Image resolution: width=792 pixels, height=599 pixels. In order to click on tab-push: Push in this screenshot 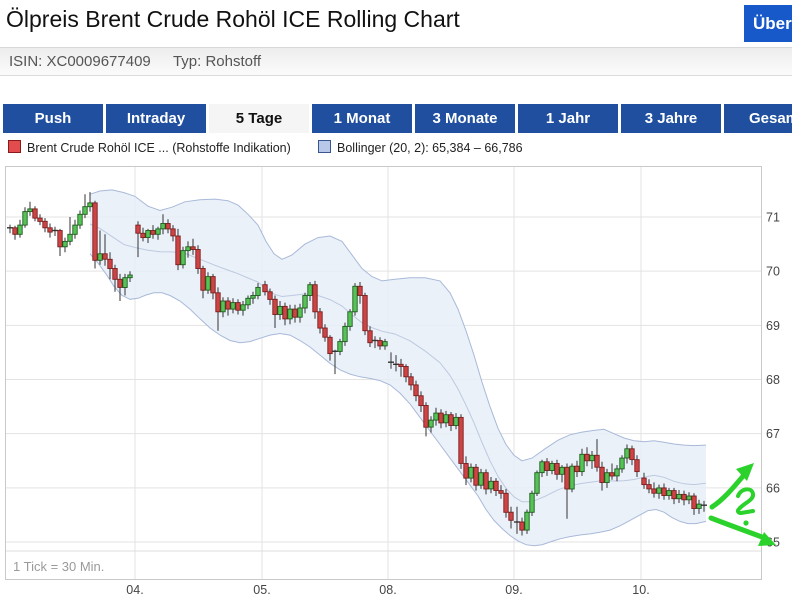, I will do `click(53, 118)`.